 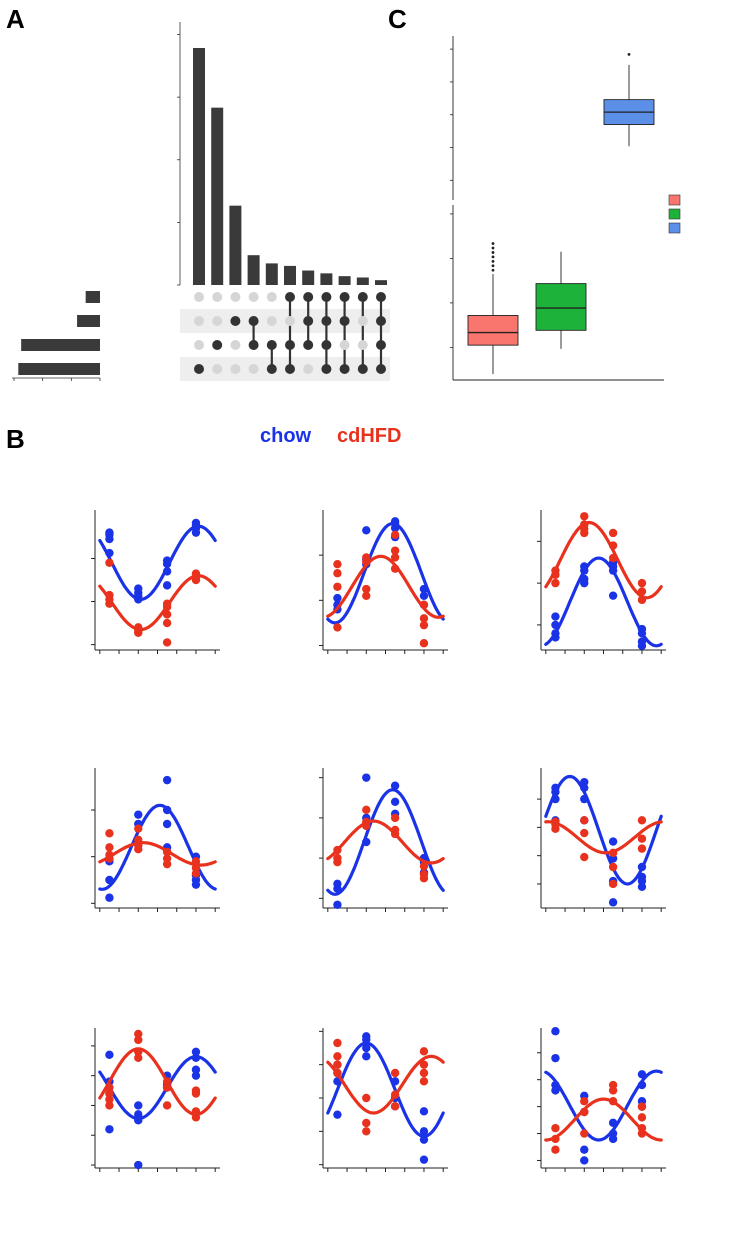 What do you see at coordinates (565, 208) in the screenshot?
I see `deg-boxplot` at bounding box center [565, 208].